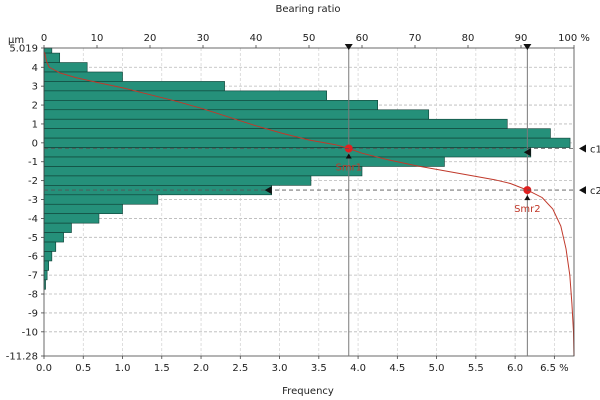 This screenshot has height=400, width=600. Describe the element at coordinates (240, 368) in the screenshot. I see `bottom-tick-label: 2.5` at that location.